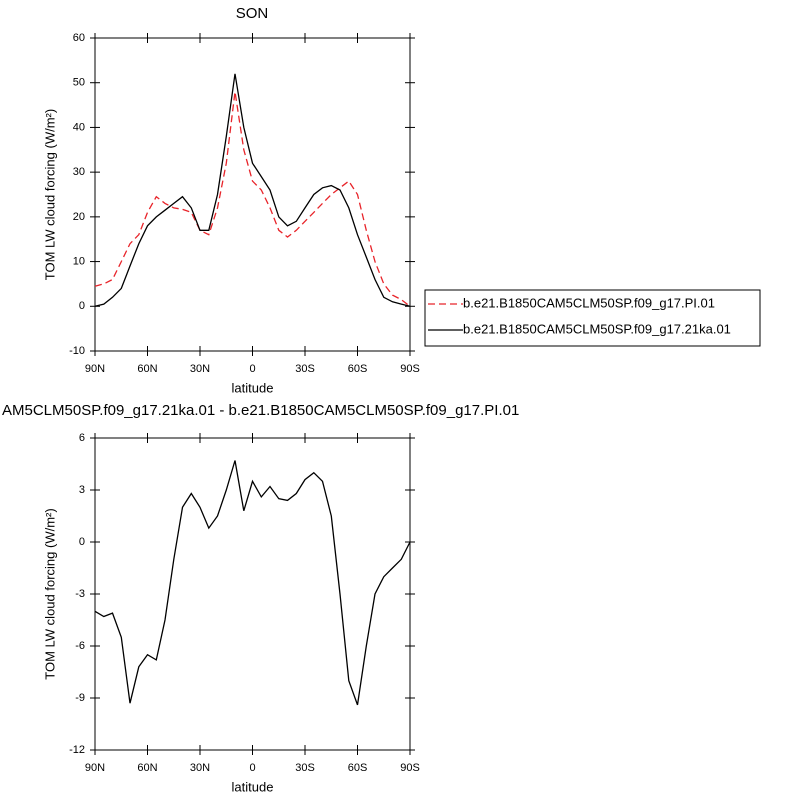  I want to click on legend-label: b.e21.B1850CAM5CLM50SP.f09_g17.PI.01, so click(589, 302).